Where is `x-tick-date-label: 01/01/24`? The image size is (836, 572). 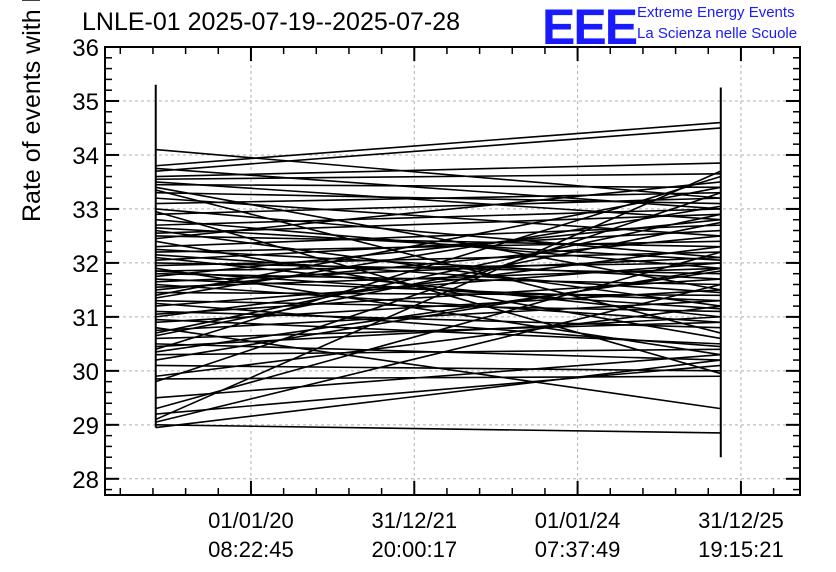 x-tick-date-label: 01/01/24 is located at coordinates (578, 520).